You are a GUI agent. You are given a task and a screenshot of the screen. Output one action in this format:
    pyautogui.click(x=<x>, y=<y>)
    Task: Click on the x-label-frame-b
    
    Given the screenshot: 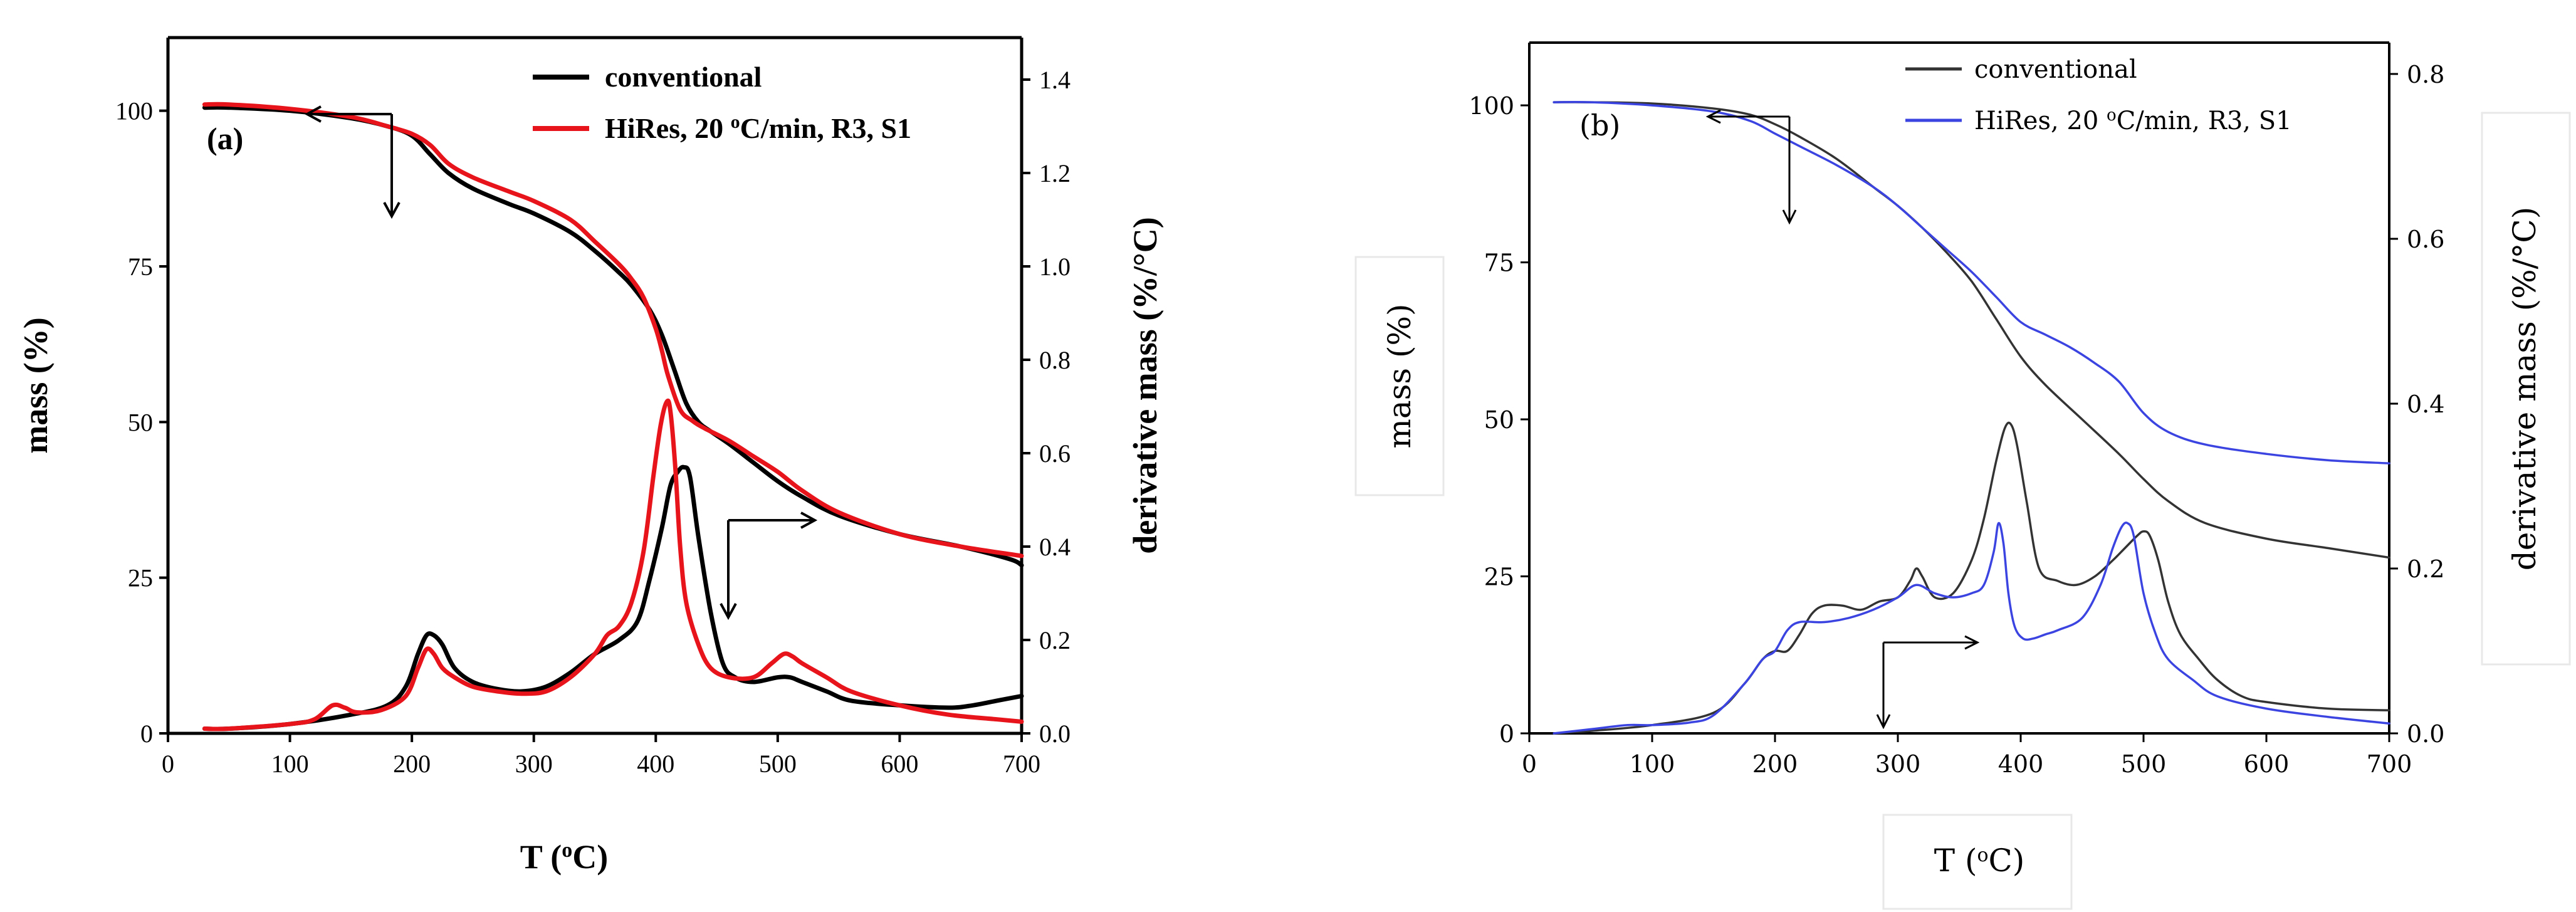 What is the action you would take?
    pyautogui.click(x=1977, y=862)
    